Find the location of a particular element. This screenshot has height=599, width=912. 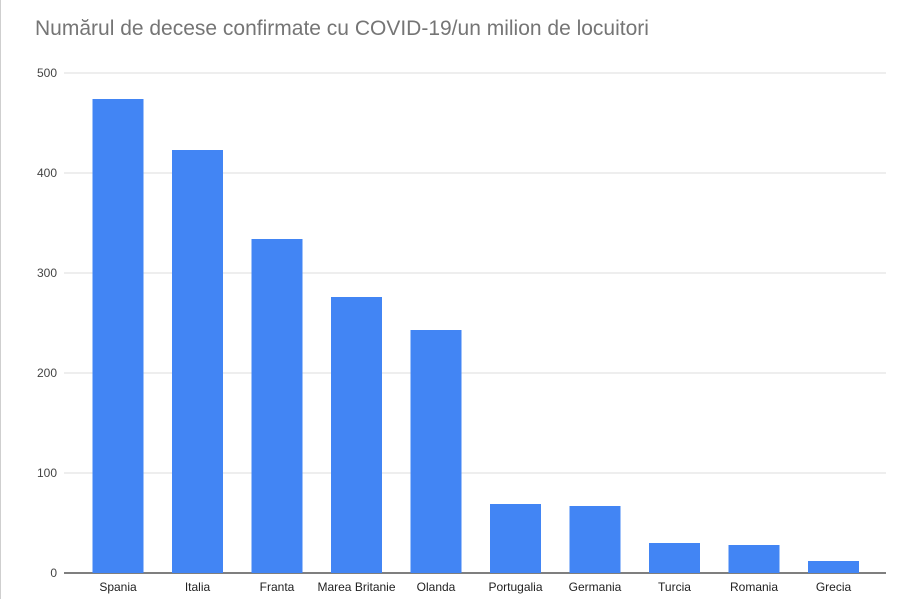

x-tick-label: Grecia is located at coordinates (834, 587).